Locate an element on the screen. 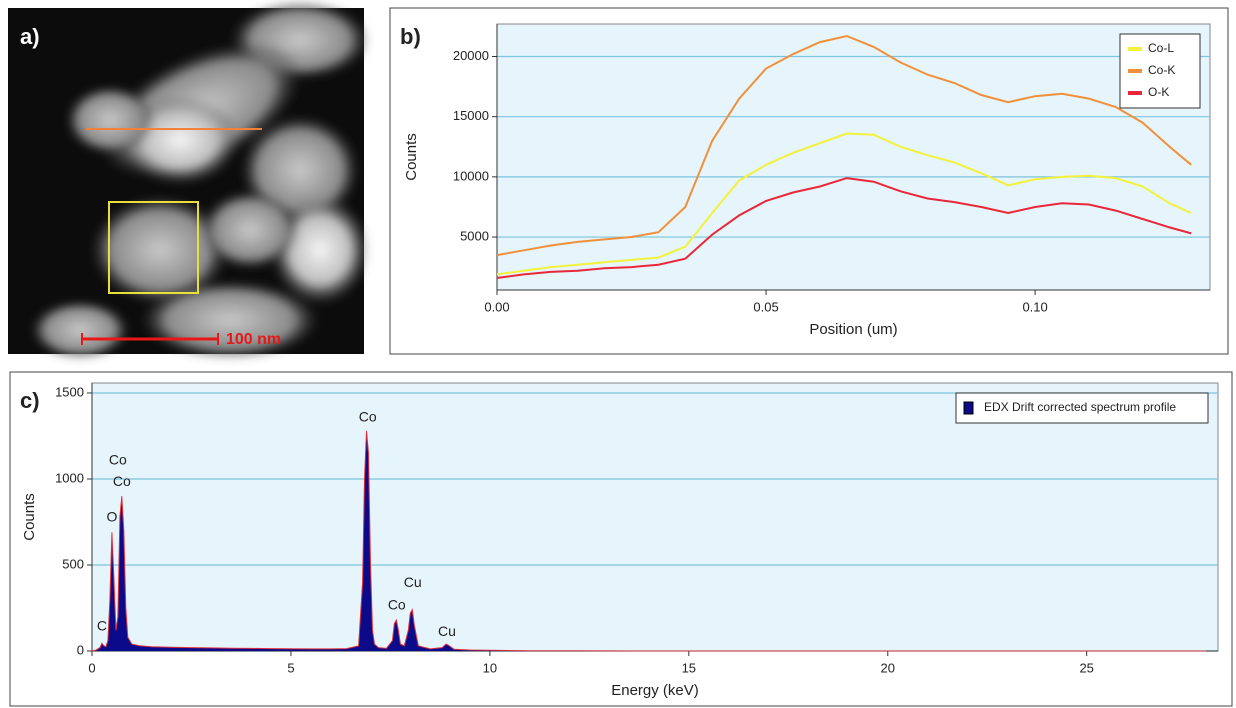 This screenshot has height=708, width=1236. x-tick-label: 15 is located at coordinates (689, 667).